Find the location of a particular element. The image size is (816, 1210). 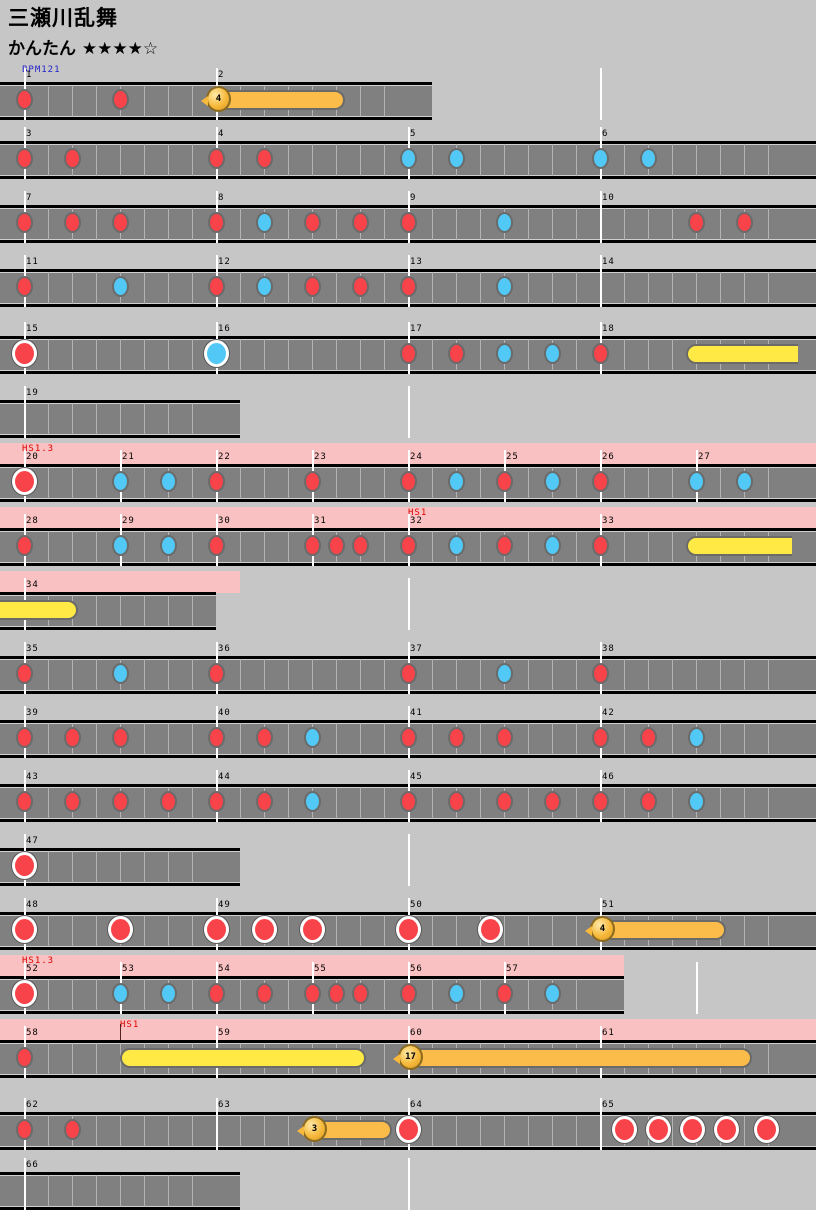

balloon-head-icon: 4 is located at coordinates (216, 99).